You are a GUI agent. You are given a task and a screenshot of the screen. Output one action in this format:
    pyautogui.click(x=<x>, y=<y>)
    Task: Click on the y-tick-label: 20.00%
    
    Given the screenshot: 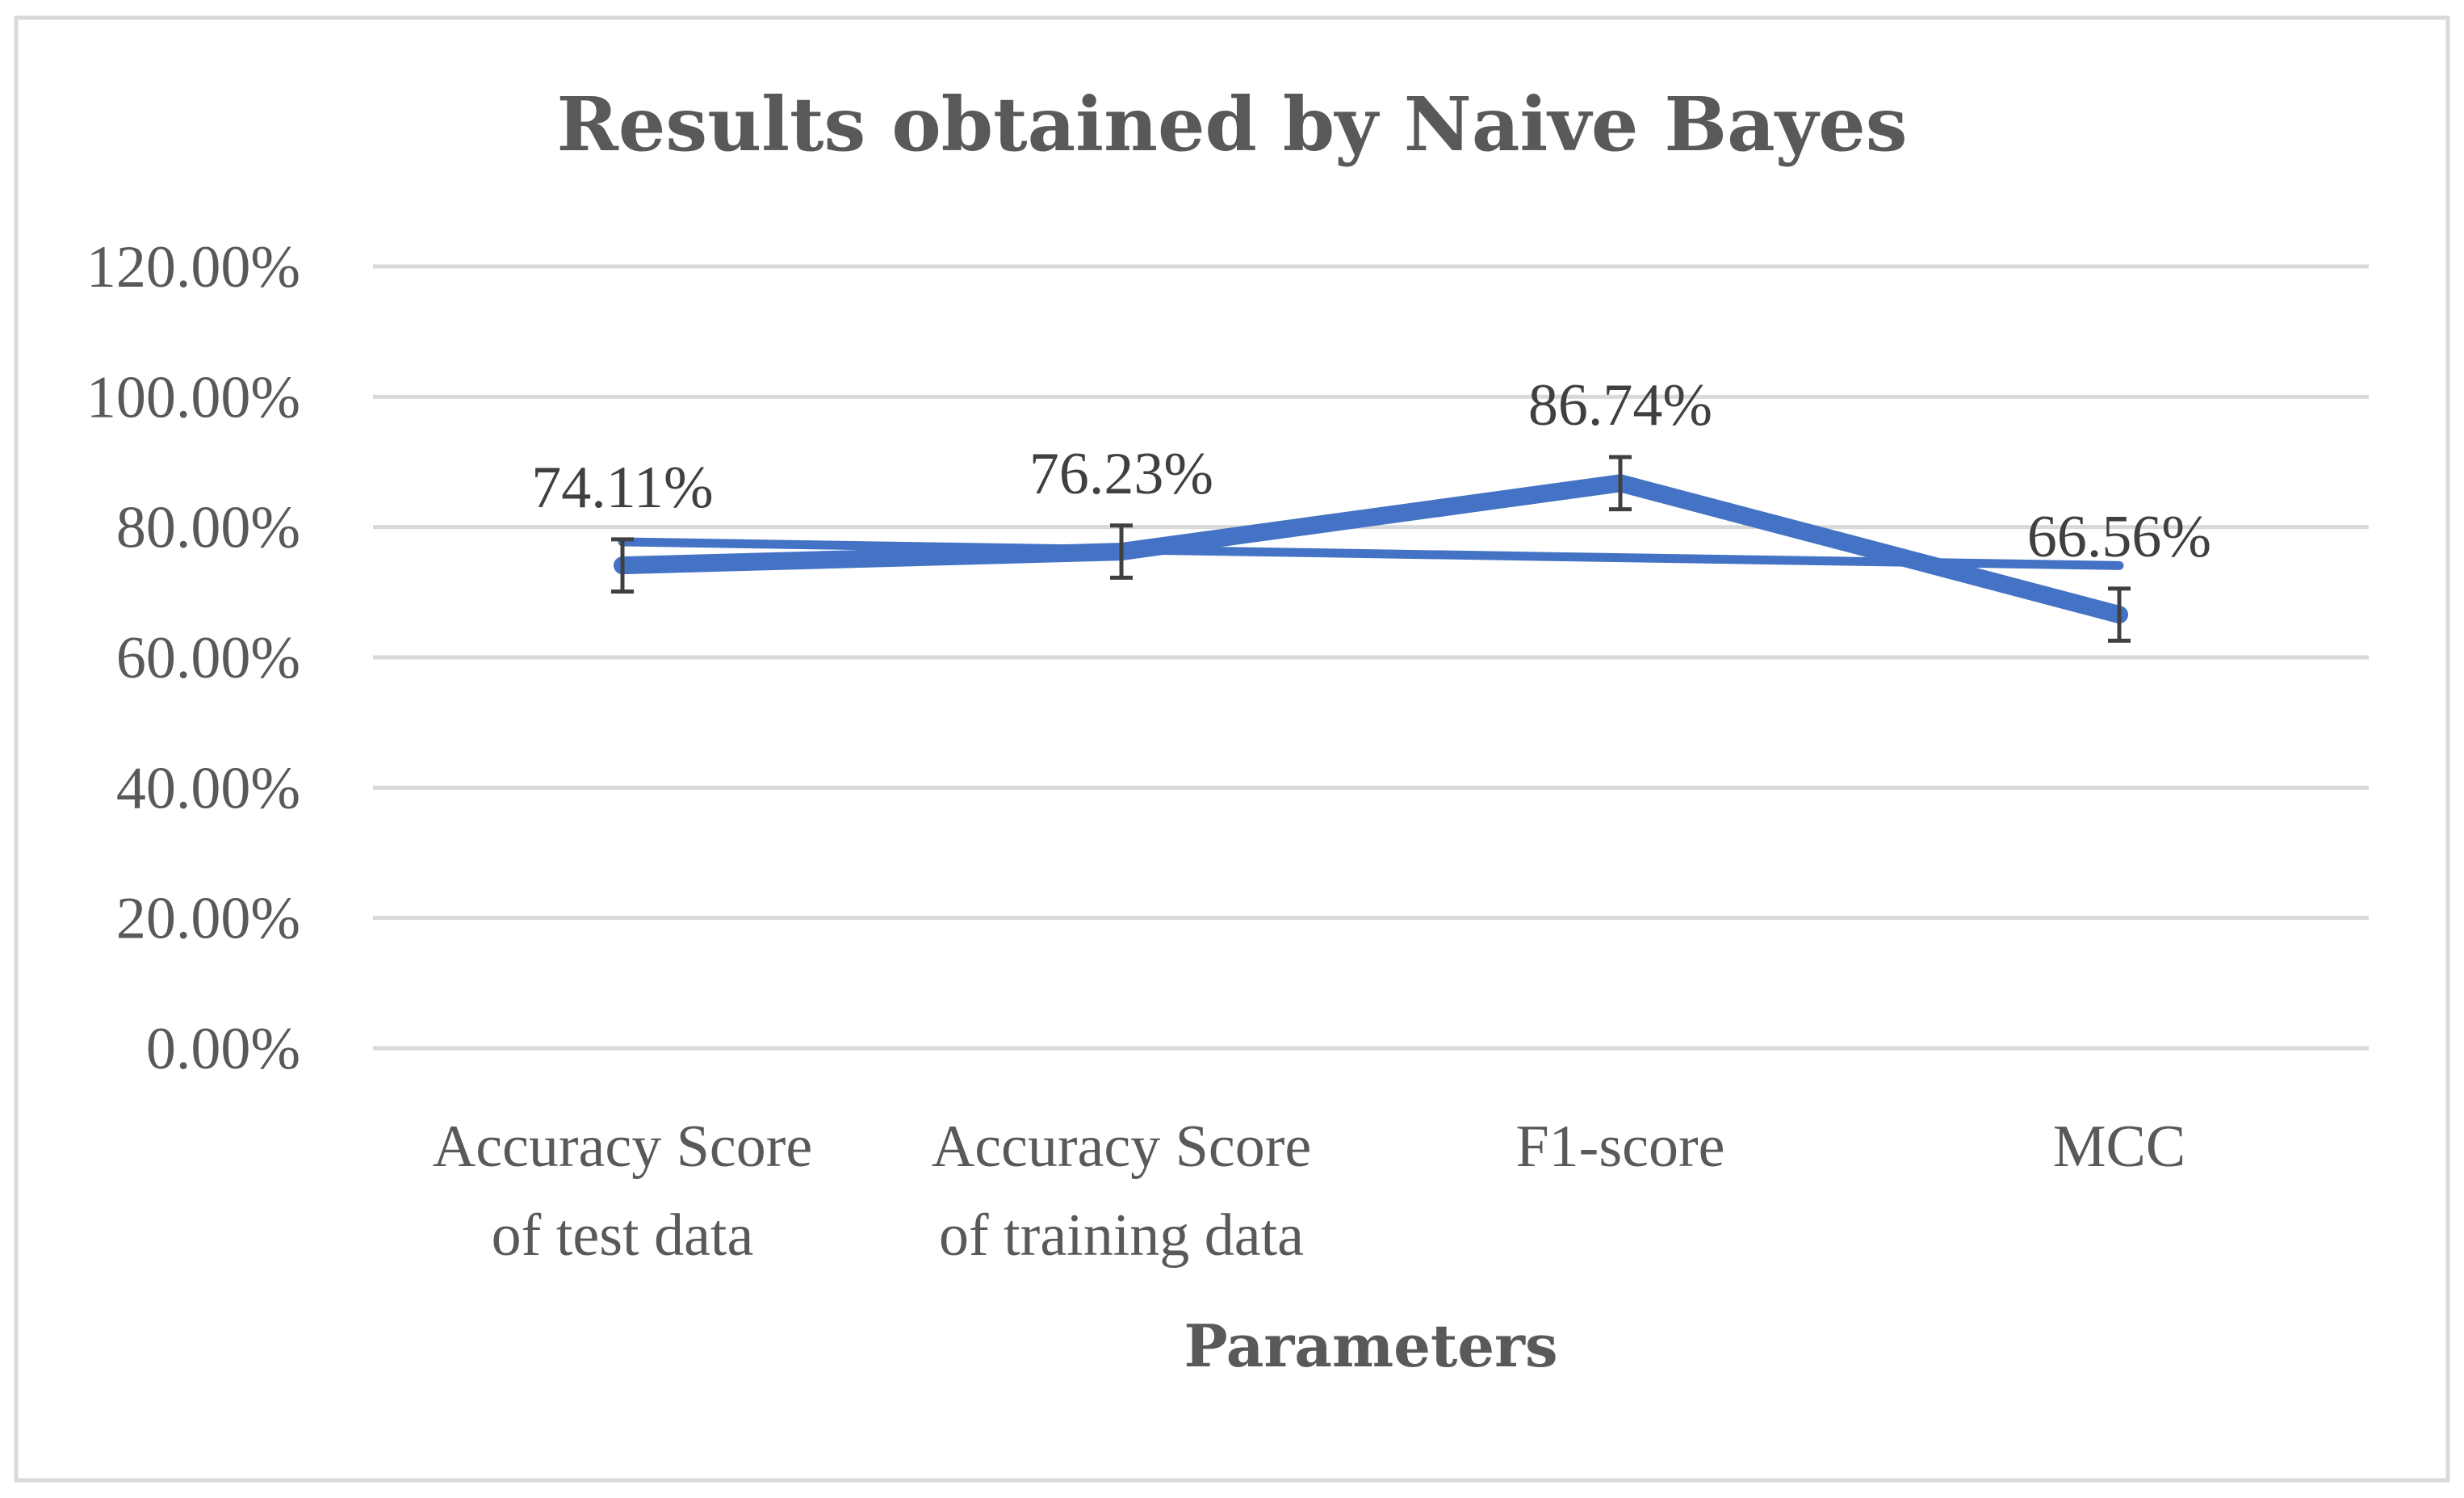 What is the action you would take?
    pyautogui.click(x=208, y=919)
    